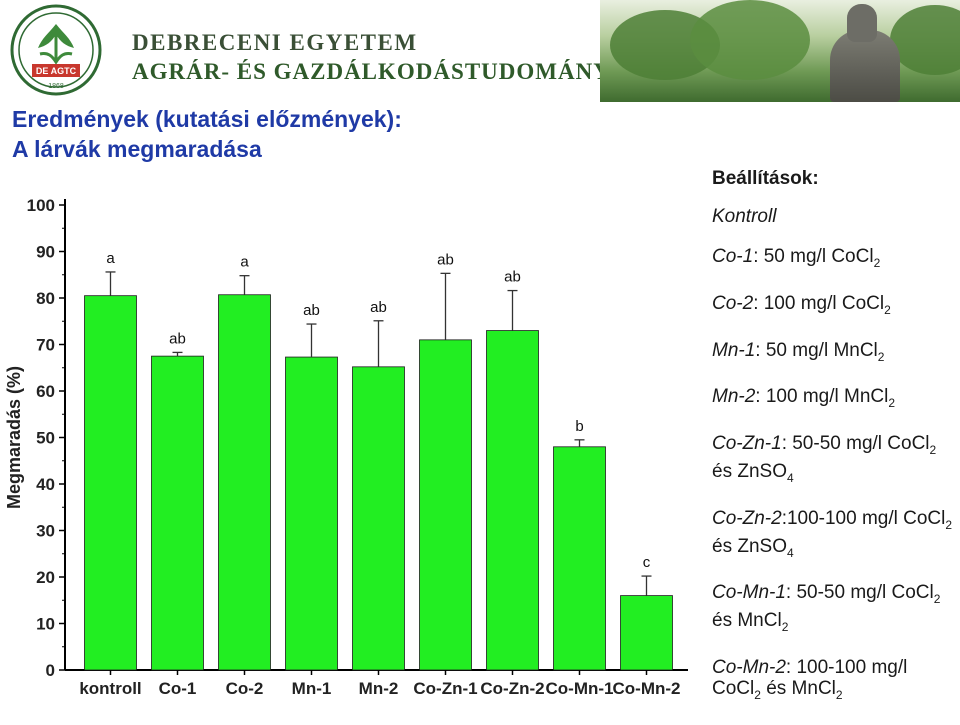  Describe the element at coordinates (747, 444) in the screenshot. I see `legend-label: Co-Zn-1` at that location.